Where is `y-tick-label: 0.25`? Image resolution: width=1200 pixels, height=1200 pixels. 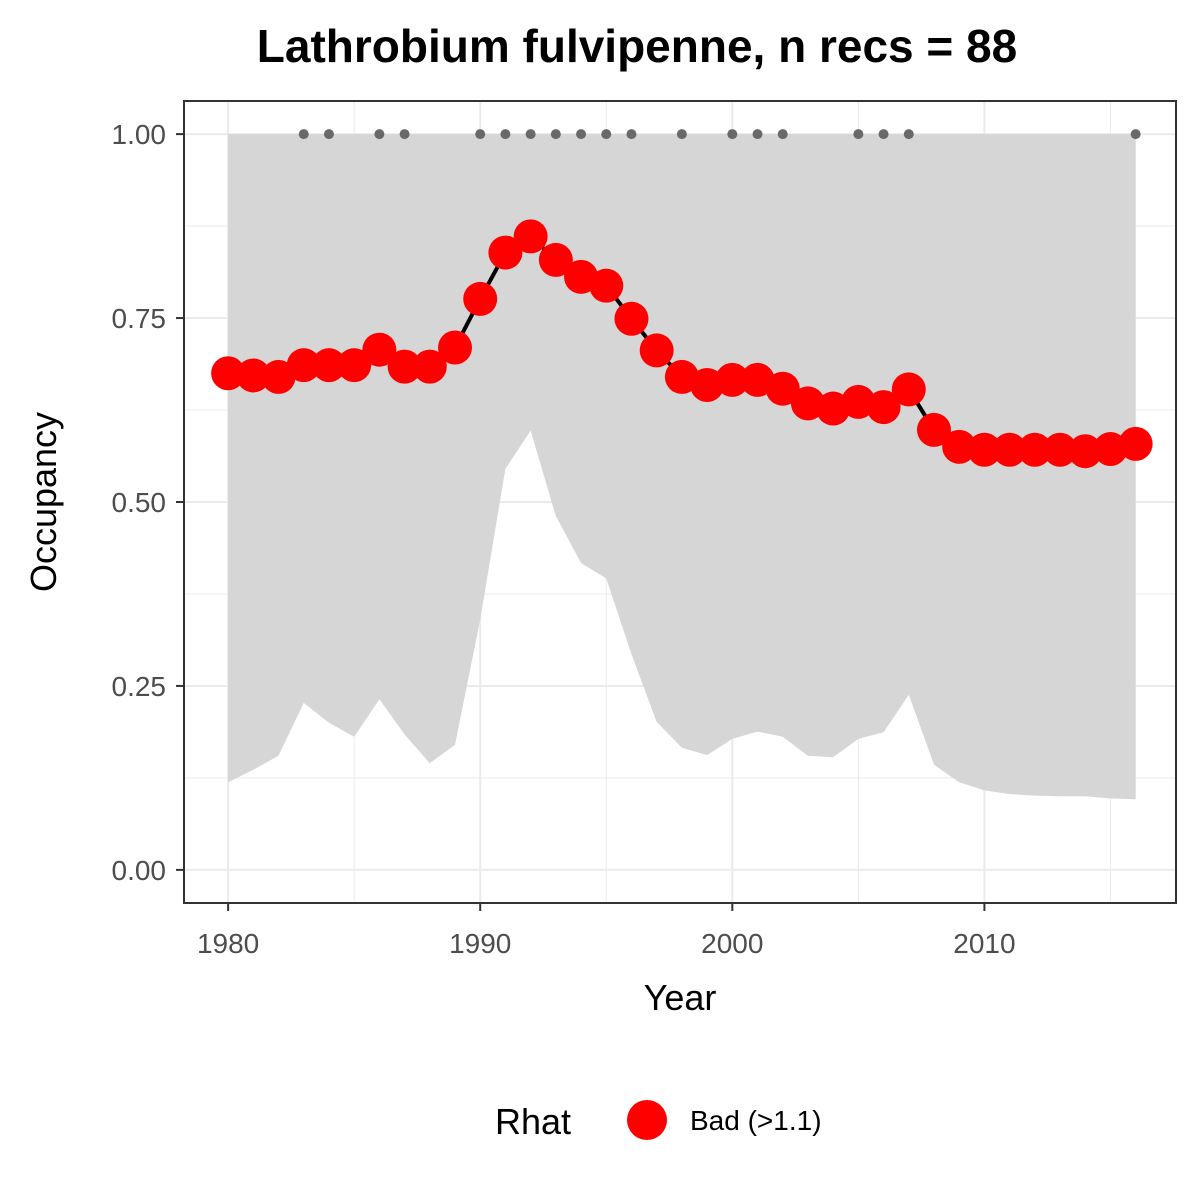
y-tick-label: 0.25 is located at coordinates (139, 686).